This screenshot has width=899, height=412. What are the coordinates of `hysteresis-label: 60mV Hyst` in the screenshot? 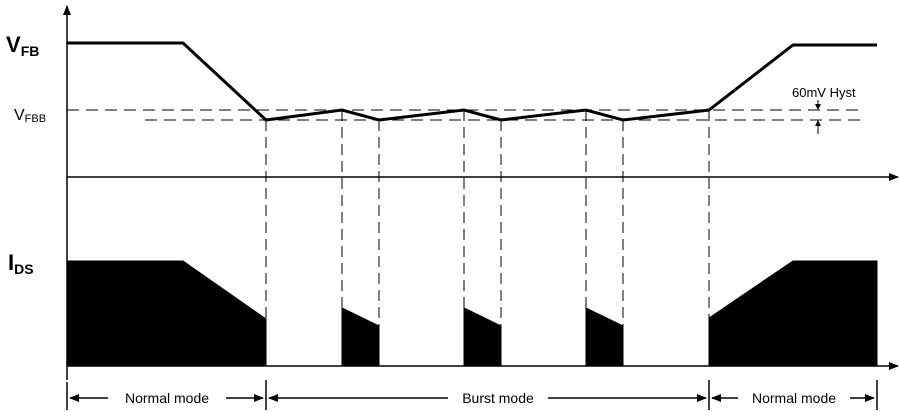 It's located at (824, 92).